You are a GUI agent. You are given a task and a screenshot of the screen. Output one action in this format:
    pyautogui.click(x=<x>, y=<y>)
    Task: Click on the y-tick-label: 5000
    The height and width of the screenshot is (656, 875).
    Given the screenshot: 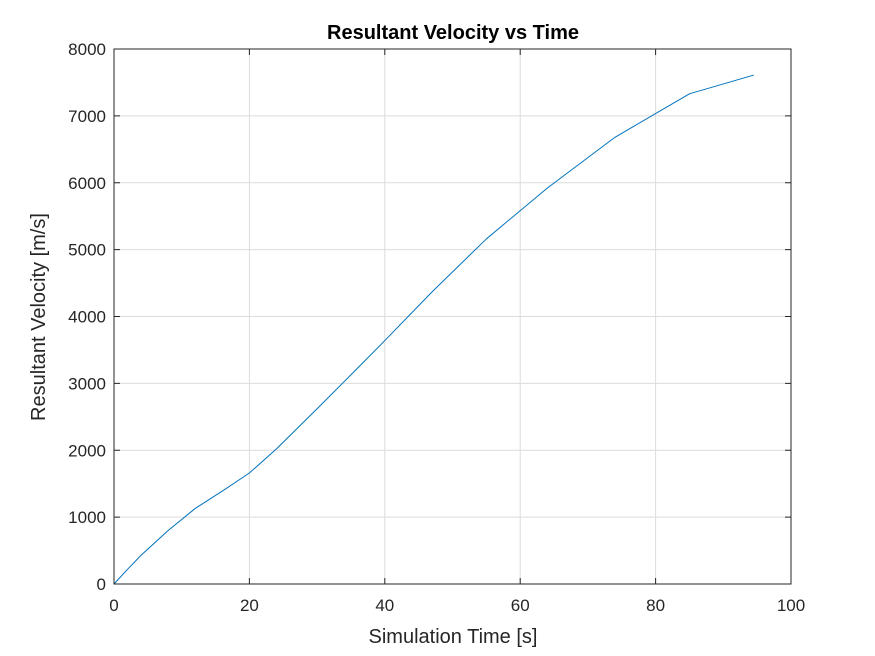 What is the action you would take?
    pyautogui.click(x=87, y=250)
    